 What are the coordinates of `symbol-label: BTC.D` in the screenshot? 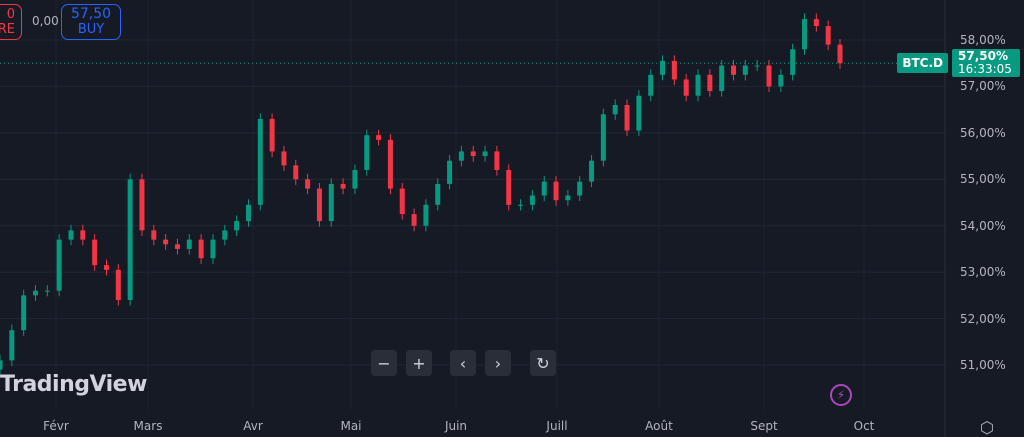 It's located at (922, 63).